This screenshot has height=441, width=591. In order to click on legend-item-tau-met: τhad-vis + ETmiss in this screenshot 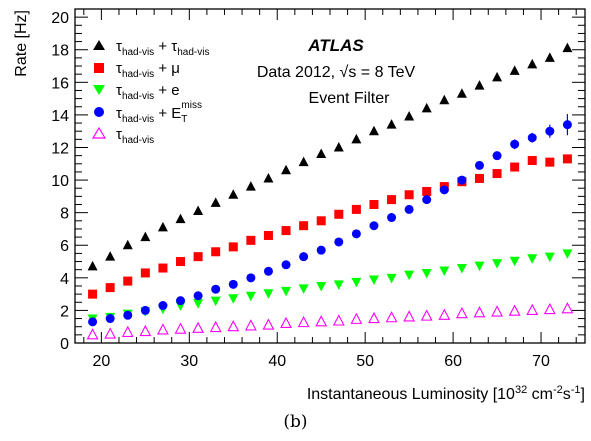, I will do `click(148, 112)`.